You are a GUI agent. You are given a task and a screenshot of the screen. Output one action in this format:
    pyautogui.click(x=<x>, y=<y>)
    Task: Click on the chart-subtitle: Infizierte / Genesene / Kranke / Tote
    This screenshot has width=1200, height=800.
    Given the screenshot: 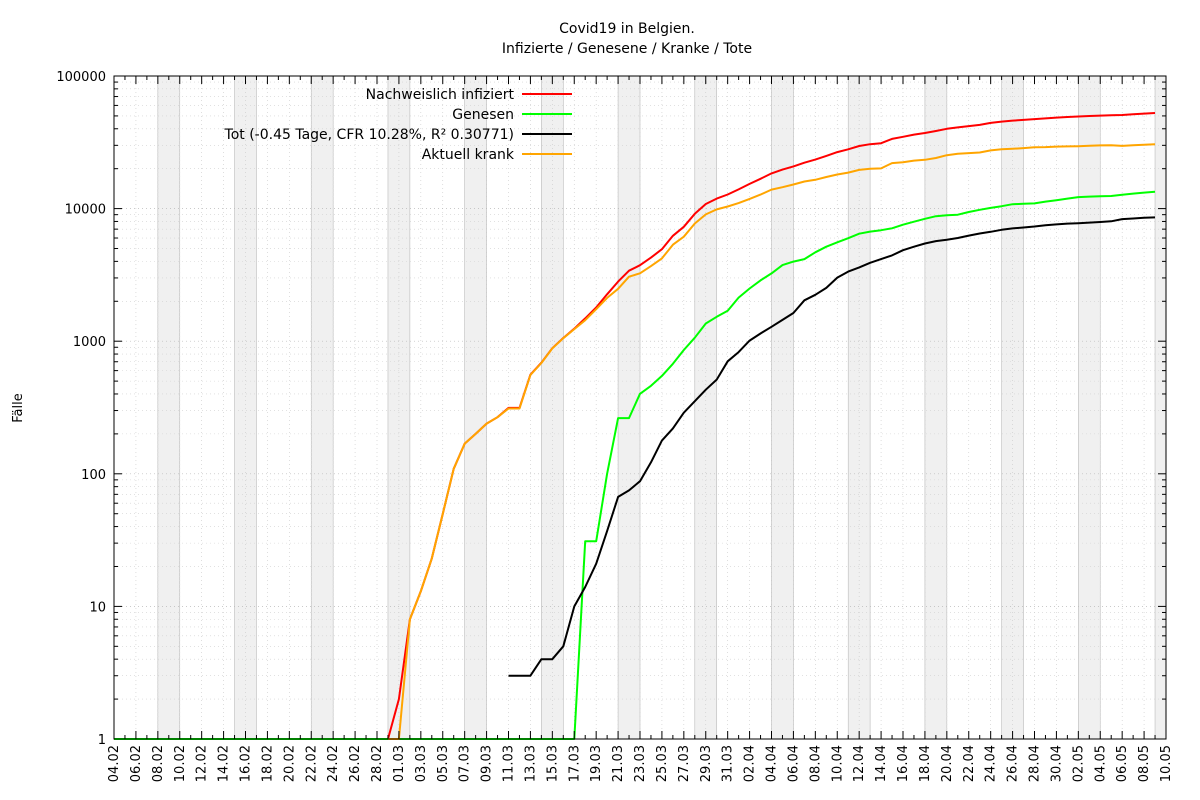 What is the action you would take?
    pyautogui.click(x=627, y=49)
    